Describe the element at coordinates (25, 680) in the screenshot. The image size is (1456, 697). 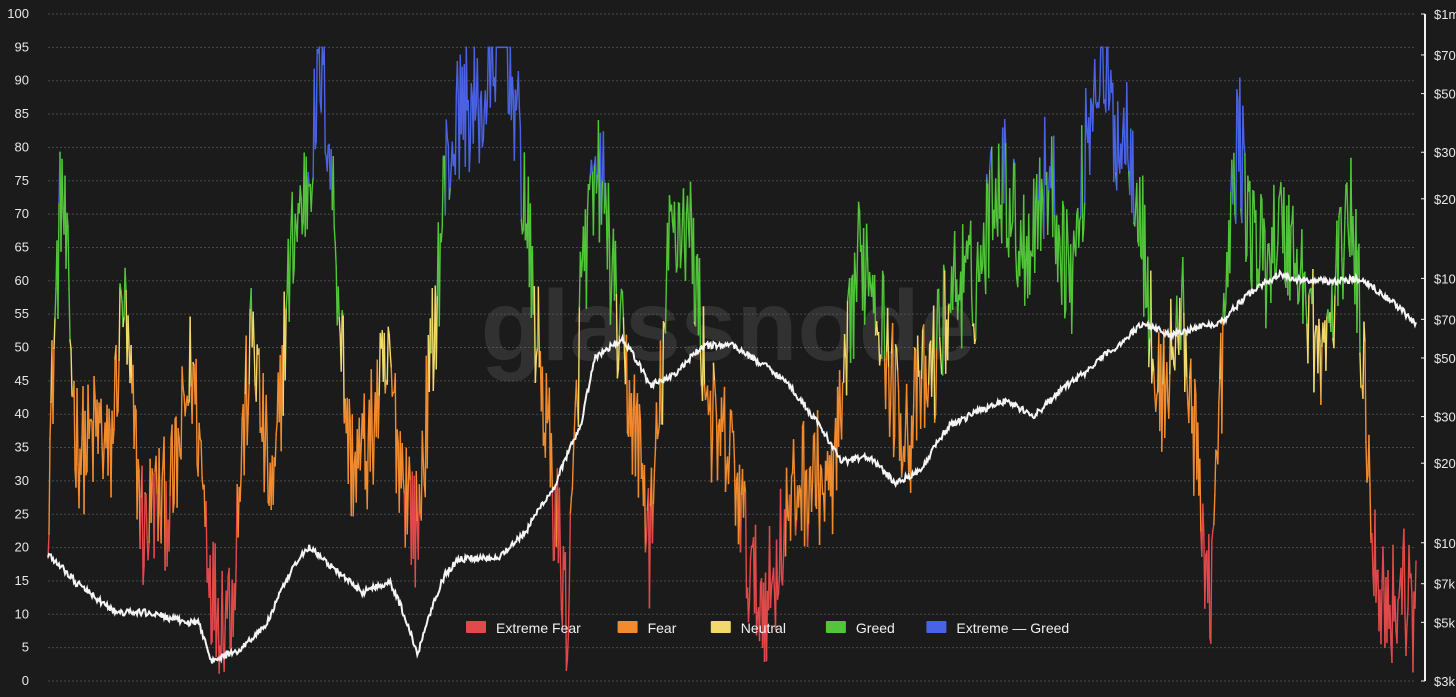
I see `left-tick-label: 0` at that location.